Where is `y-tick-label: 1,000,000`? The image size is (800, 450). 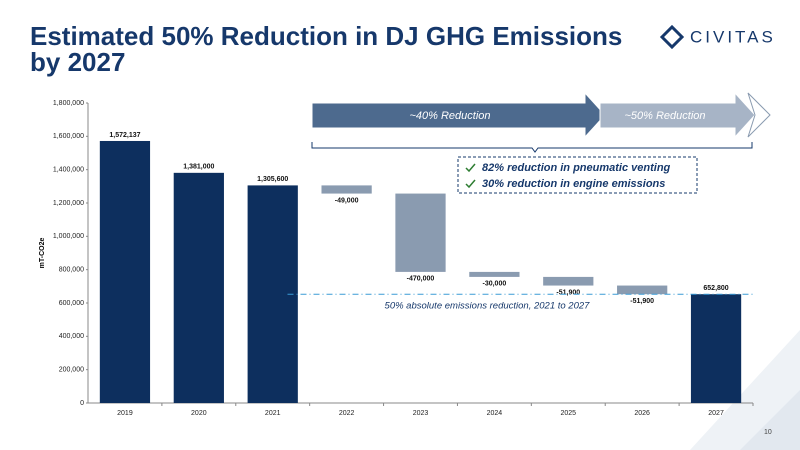 y-tick-label: 1,000,000 is located at coordinates (68, 236).